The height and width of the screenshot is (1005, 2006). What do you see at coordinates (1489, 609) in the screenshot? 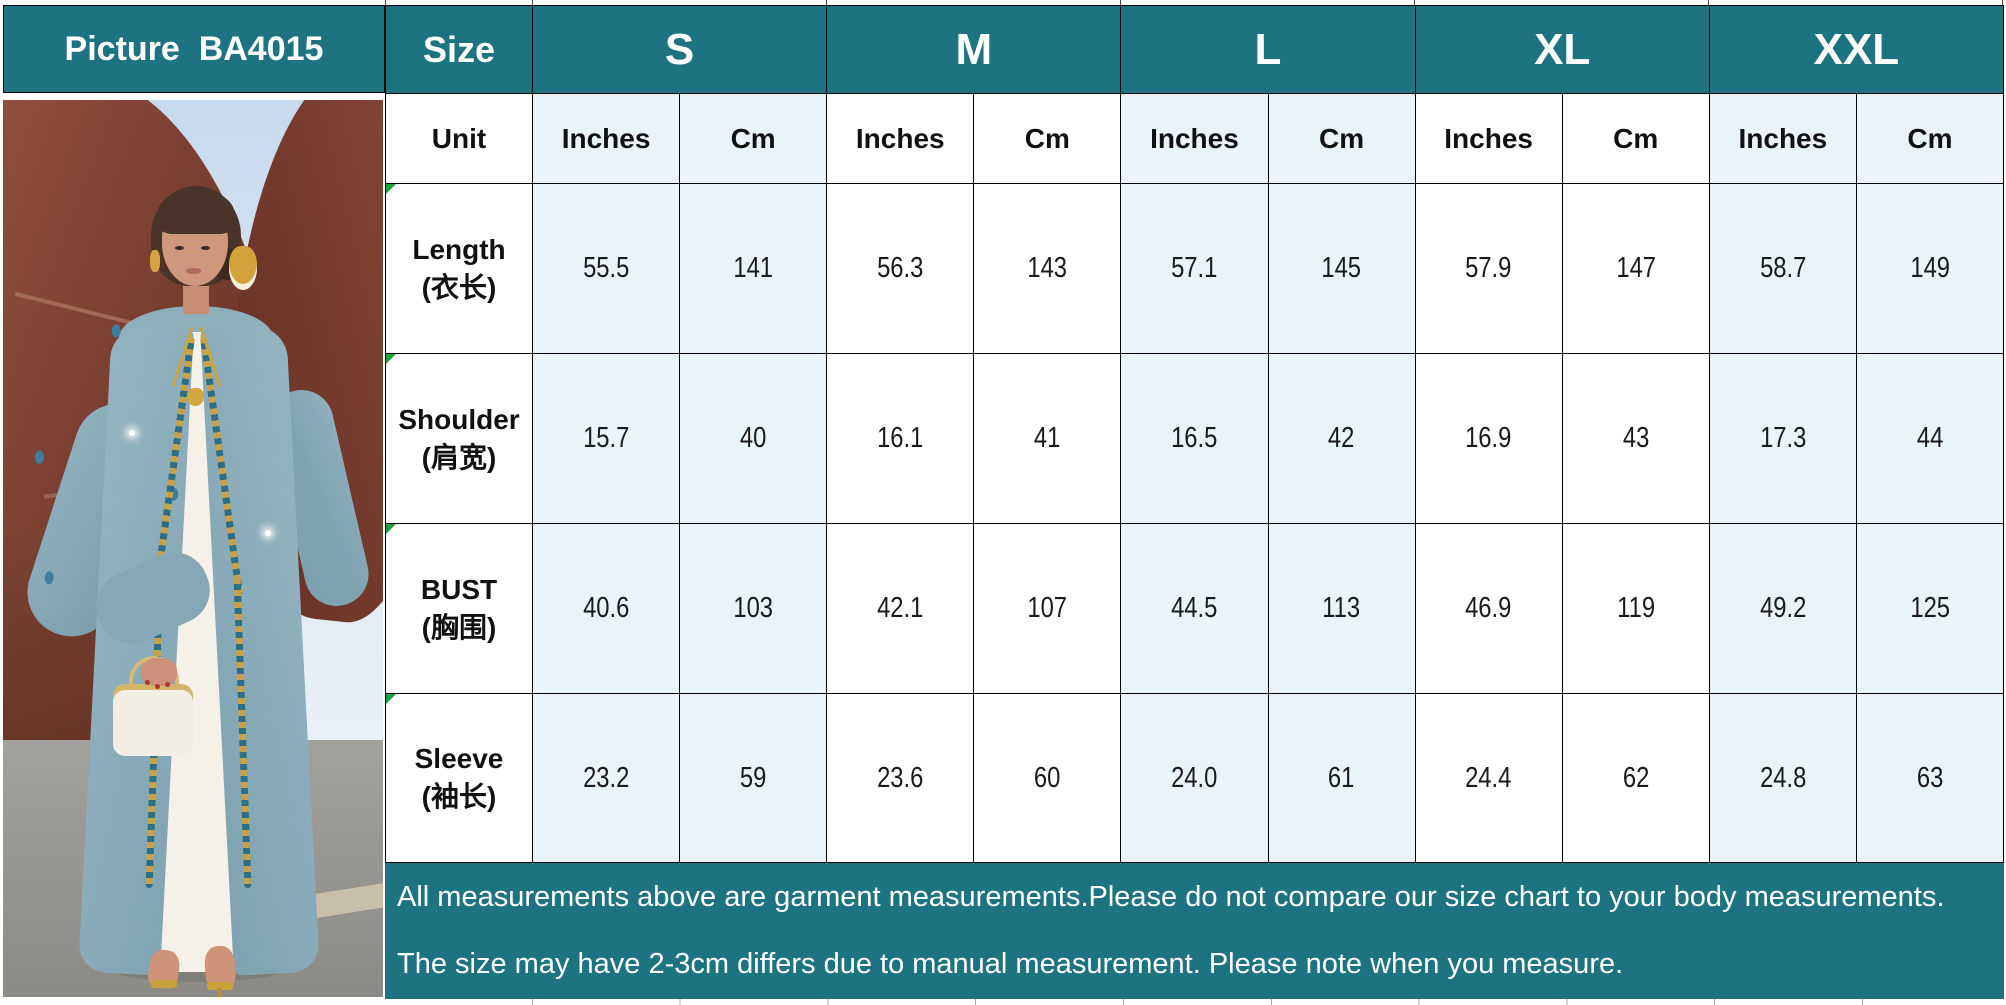
I see `table-cell: 46.9` at bounding box center [1489, 609].